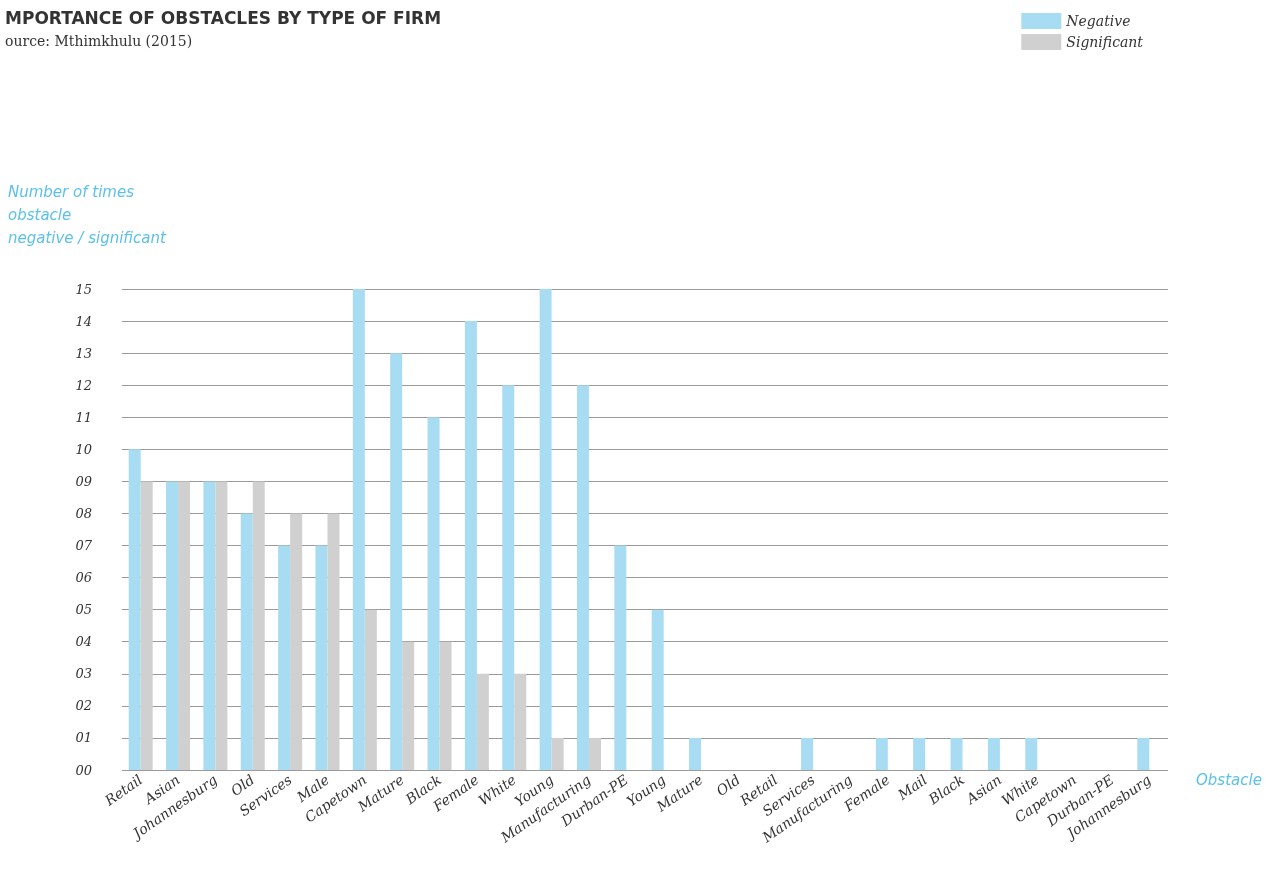 The width and height of the screenshot is (1274, 889). I want to click on chart-title: MPORTANCE OF OBSTACLES BY TYPE OF FIRM, so click(223, 17).